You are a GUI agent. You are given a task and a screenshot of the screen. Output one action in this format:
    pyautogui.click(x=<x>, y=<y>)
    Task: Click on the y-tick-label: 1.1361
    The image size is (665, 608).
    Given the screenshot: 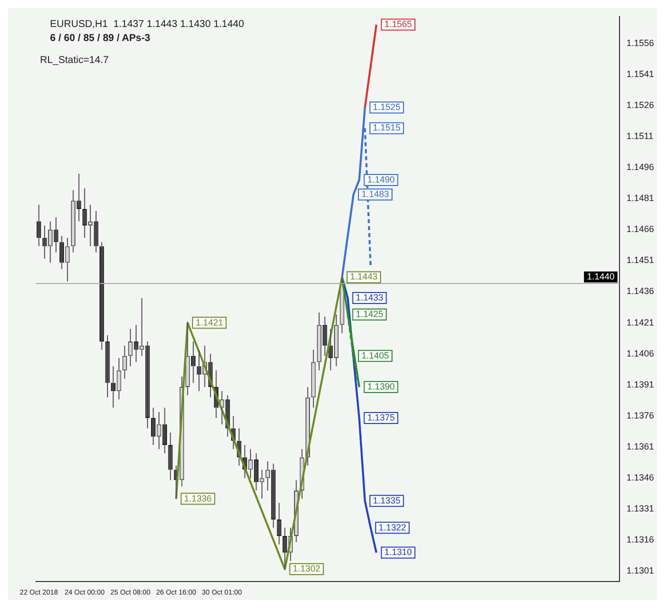 What is the action you would take?
    pyautogui.click(x=640, y=447)
    